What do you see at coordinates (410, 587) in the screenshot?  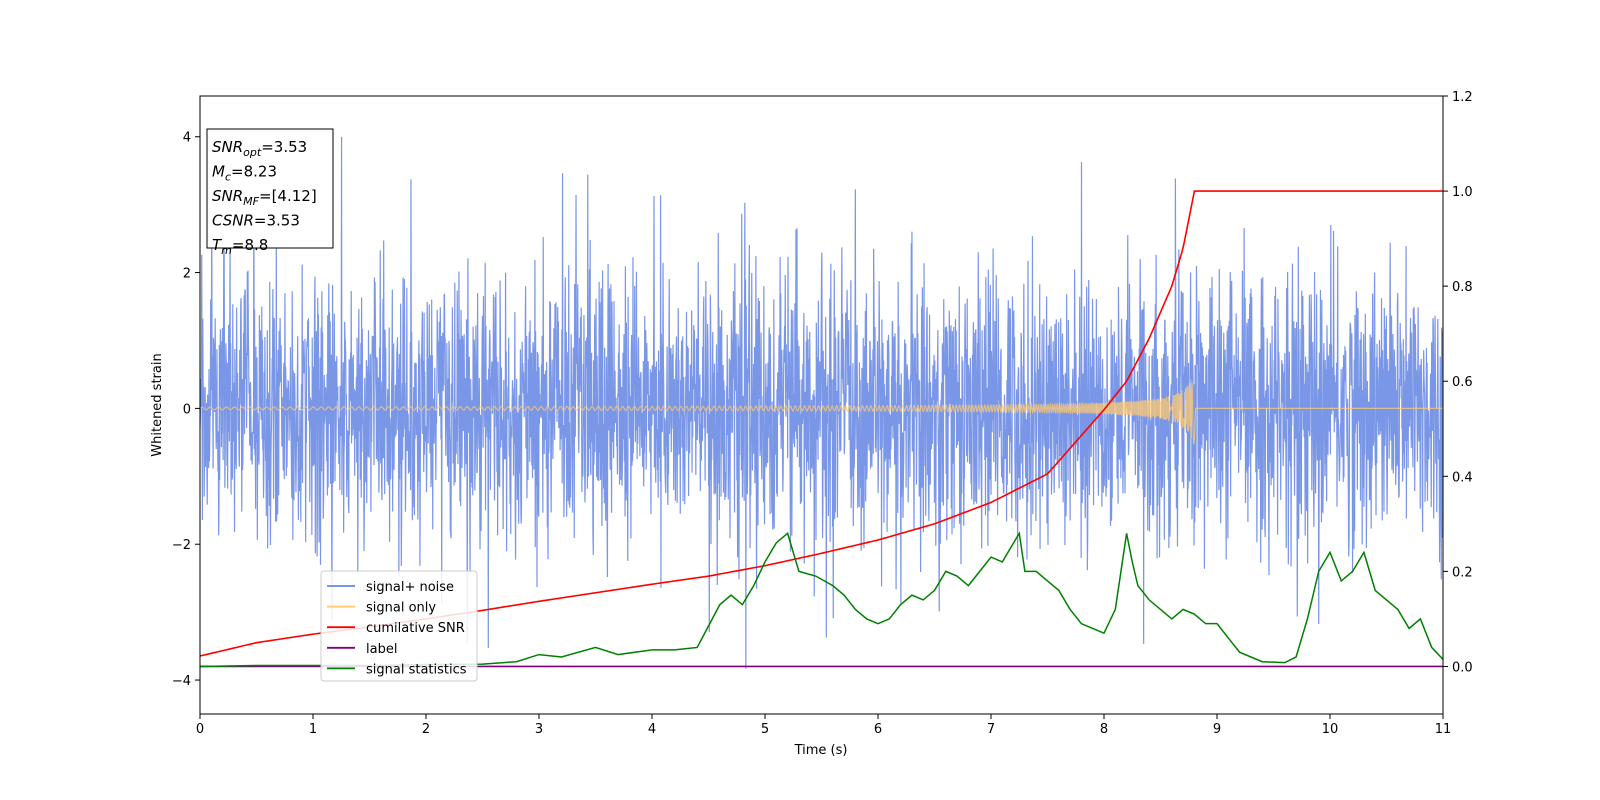 I see `legend-label: signal+ noise` at bounding box center [410, 587].